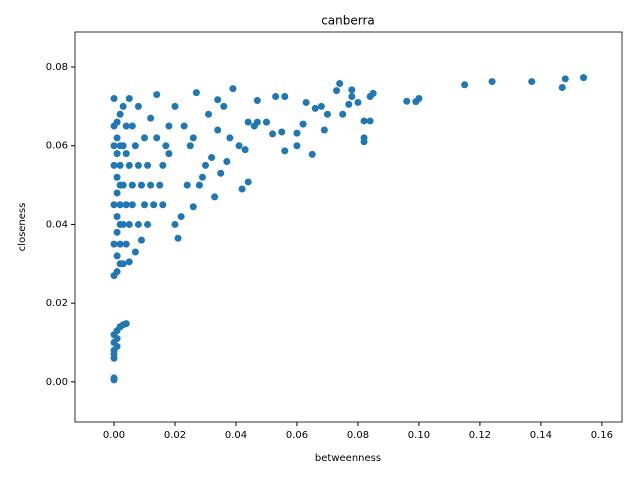 The image size is (640, 480). Describe the element at coordinates (480, 435) in the screenshot. I see `x-tick-label: 0.12` at that location.